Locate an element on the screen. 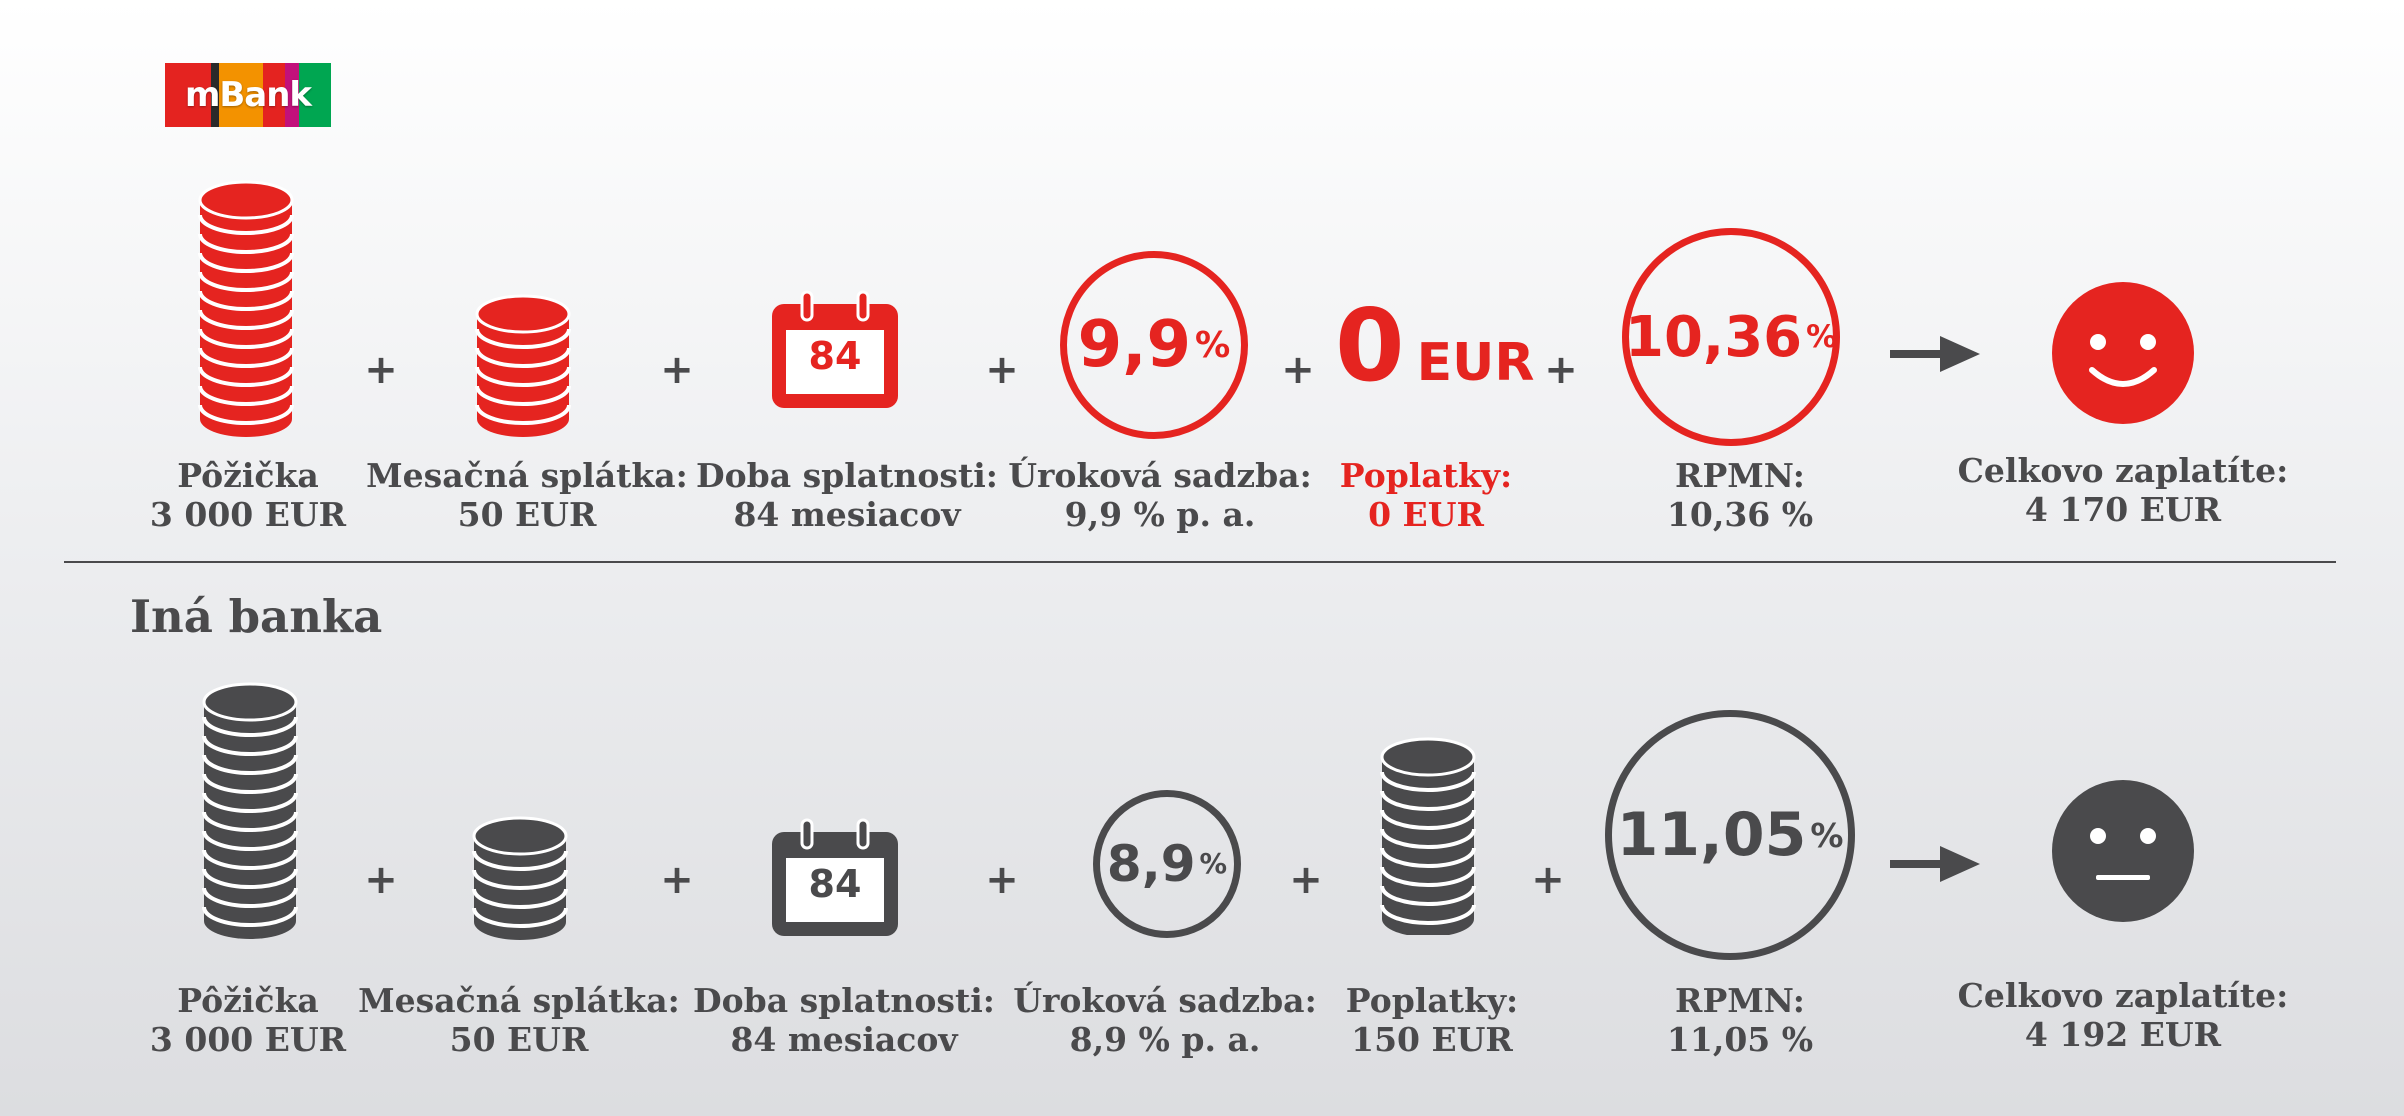 This screenshot has width=2404, height=1116. fees-value-text: 0 EUR is located at coordinates (1426, 514).